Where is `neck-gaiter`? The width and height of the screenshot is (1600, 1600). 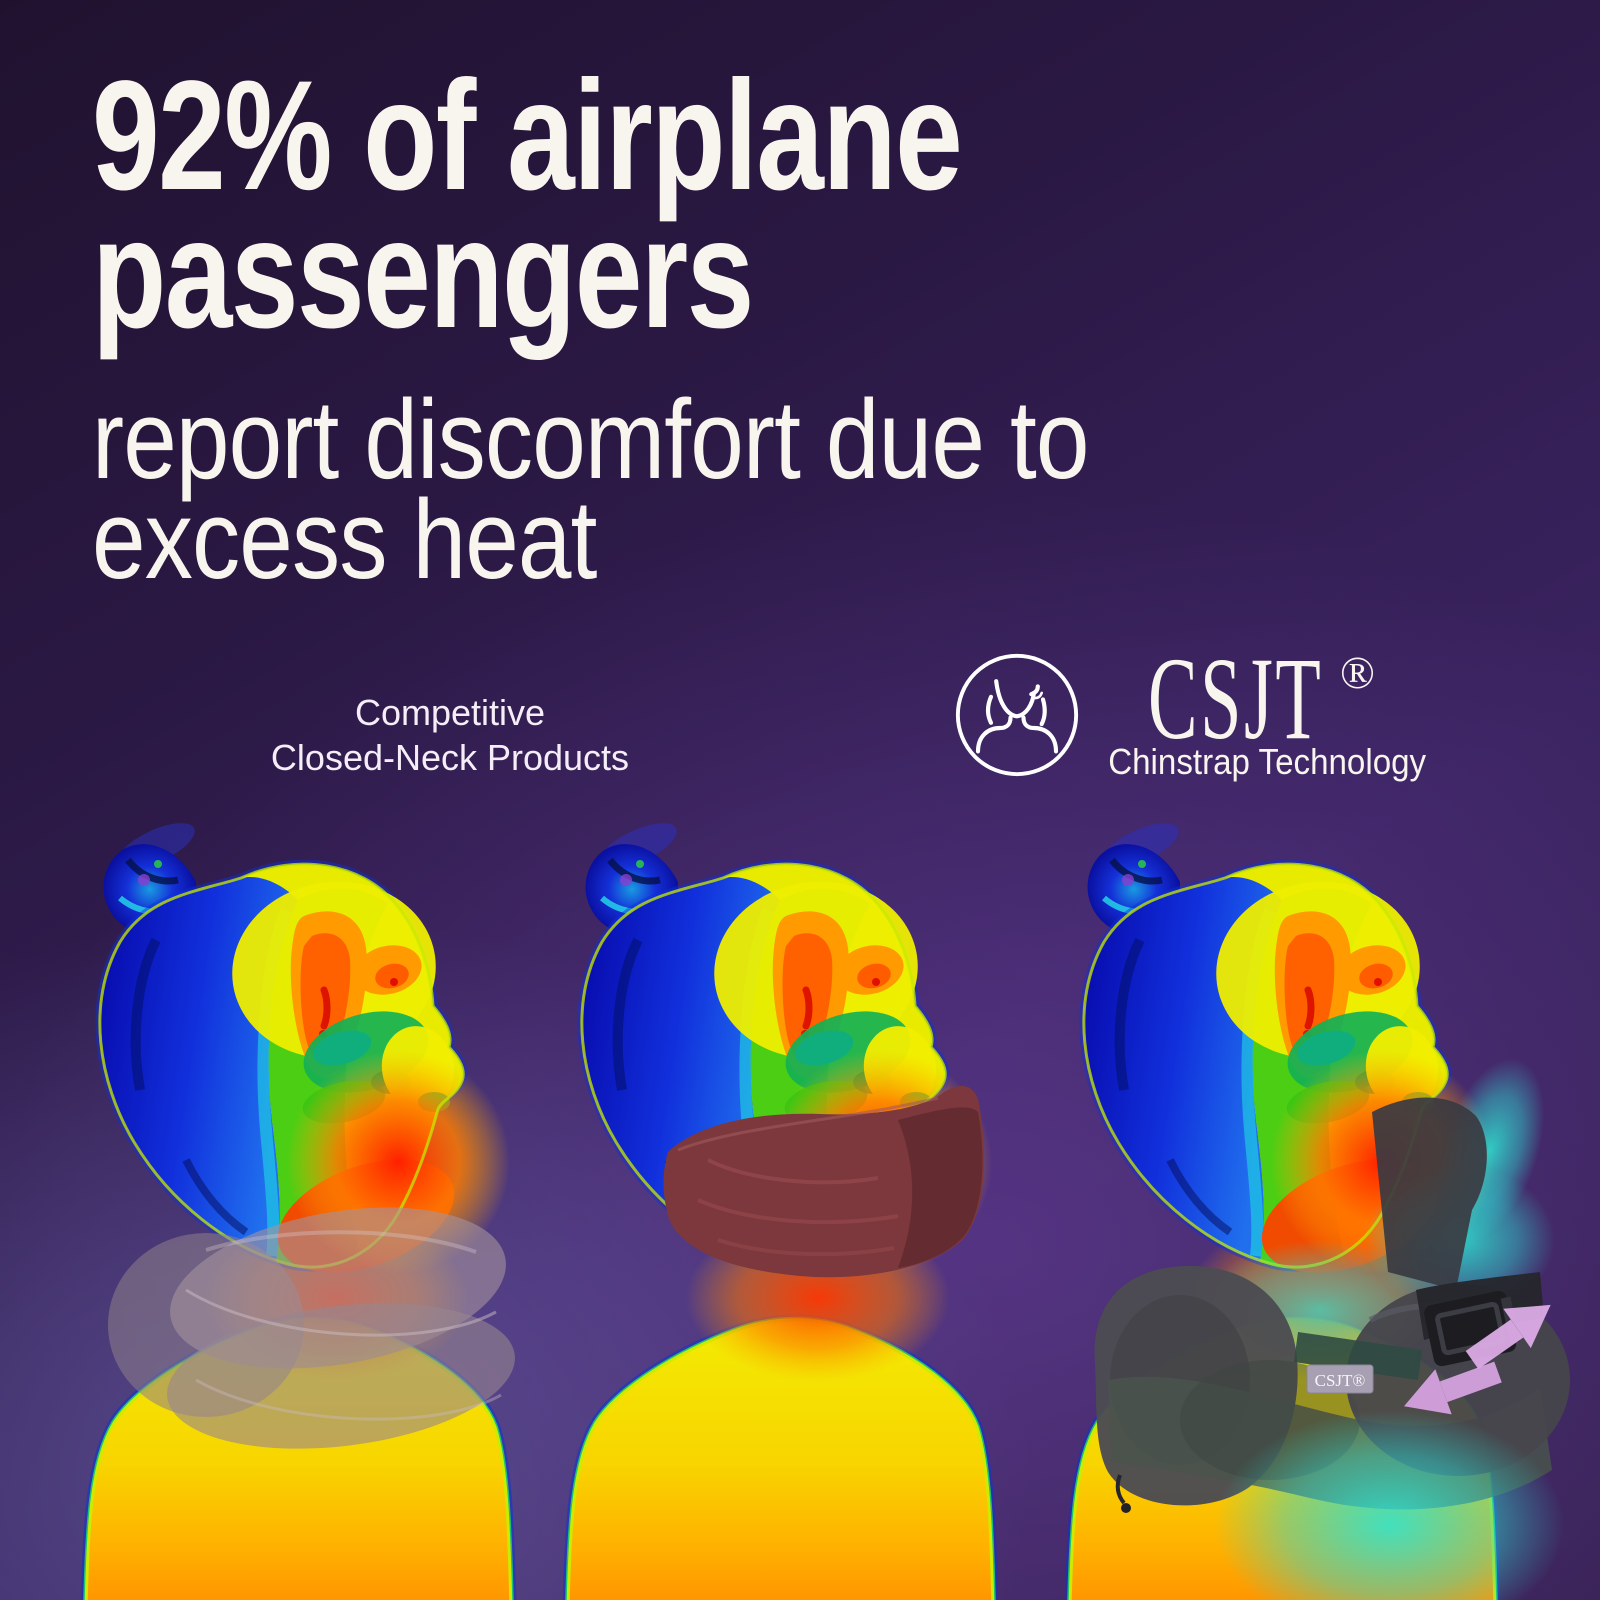
neck-gaiter is located at coordinates (824, 1182).